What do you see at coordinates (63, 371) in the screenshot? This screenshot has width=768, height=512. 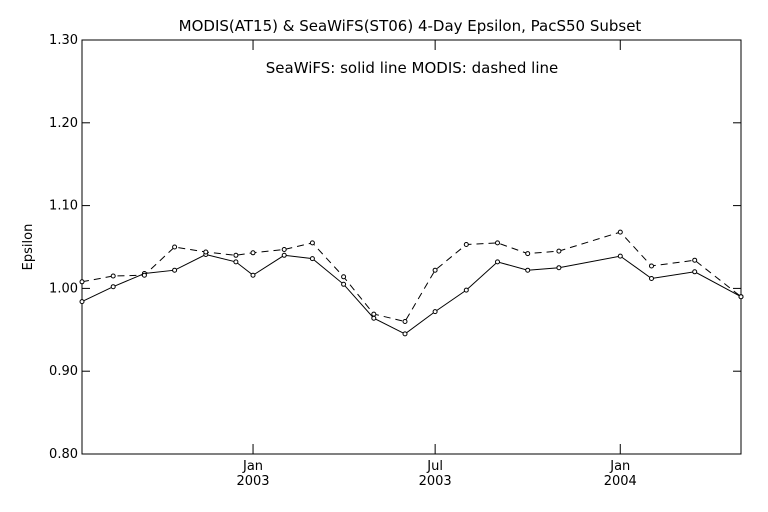 I see `y-tick-label: 0.90` at bounding box center [63, 371].